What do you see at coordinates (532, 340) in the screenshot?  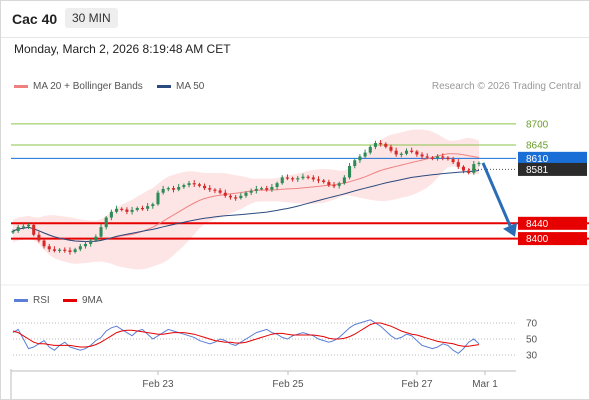 I see `rsi-tick-label: 50` at bounding box center [532, 340].